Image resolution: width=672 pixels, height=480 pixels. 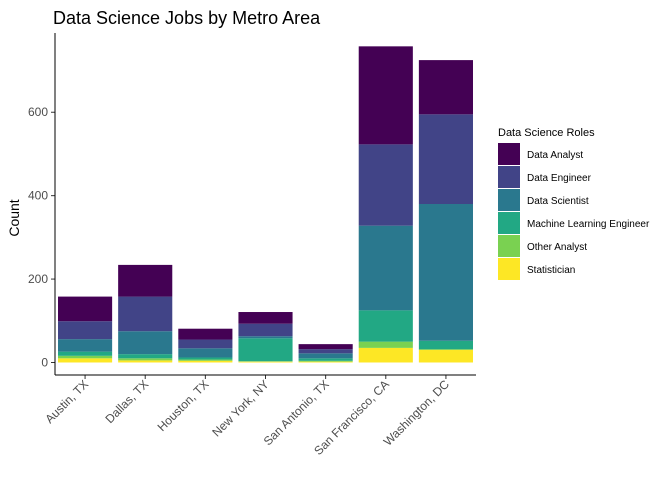 What do you see at coordinates (41, 237) in the screenshot?
I see `y-ticks: 0 200 400 600` at bounding box center [41, 237].